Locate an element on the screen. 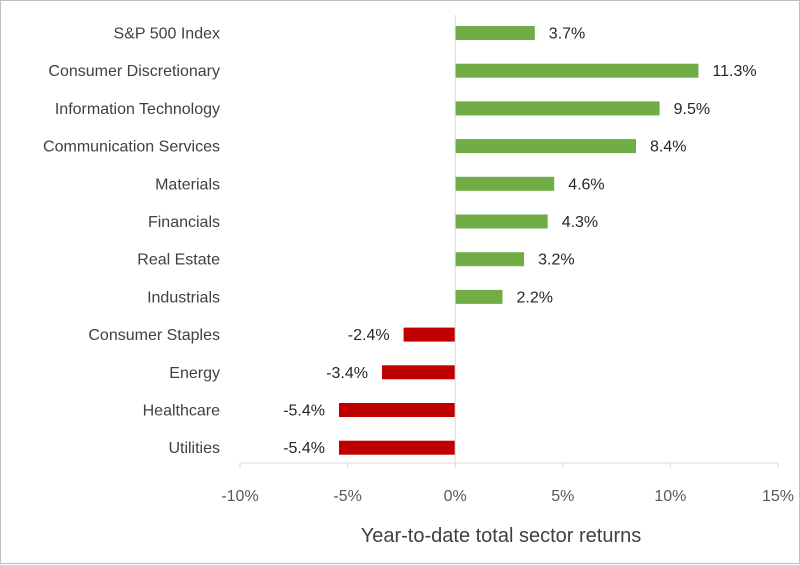 The height and width of the screenshot is (565, 800). category-label: Consumer Discretionary is located at coordinates (134, 71).